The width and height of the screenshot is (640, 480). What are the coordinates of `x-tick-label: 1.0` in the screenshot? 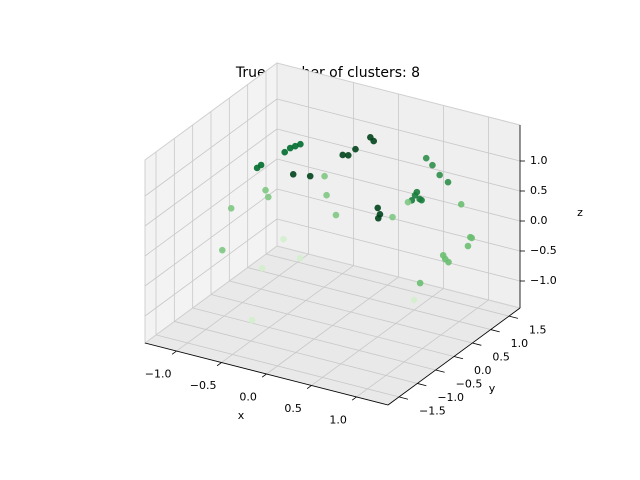 It's located at (338, 419).